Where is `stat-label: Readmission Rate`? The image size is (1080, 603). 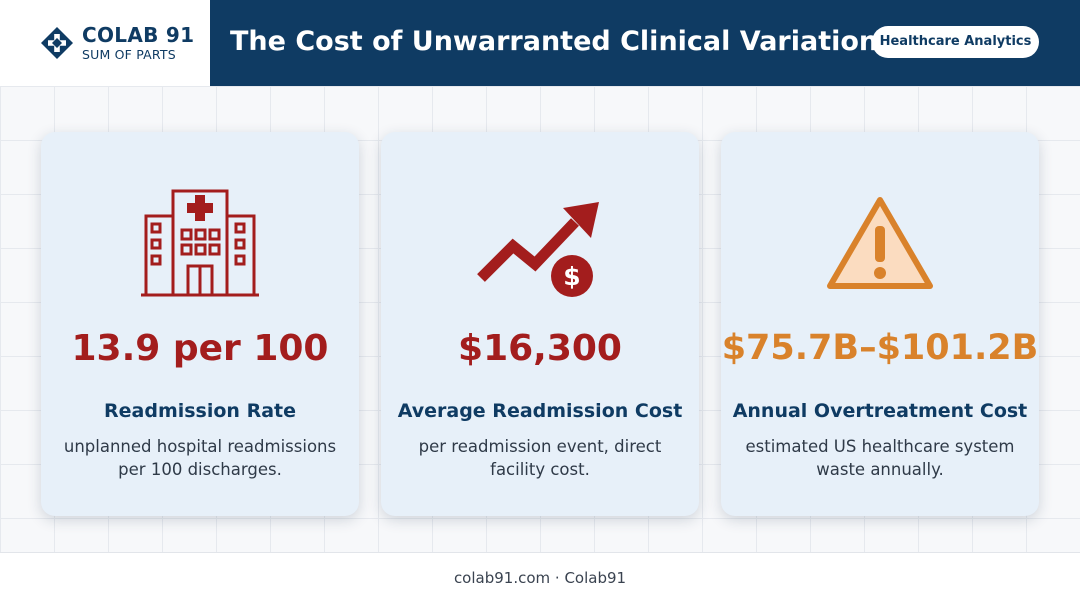
stat-label: Readmission Rate is located at coordinates (200, 411).